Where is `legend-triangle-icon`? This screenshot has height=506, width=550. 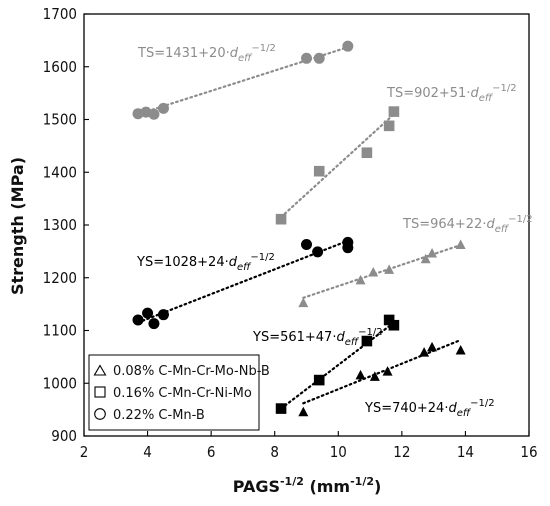
legend-triangle-icon is located at coordinates (100, 370).